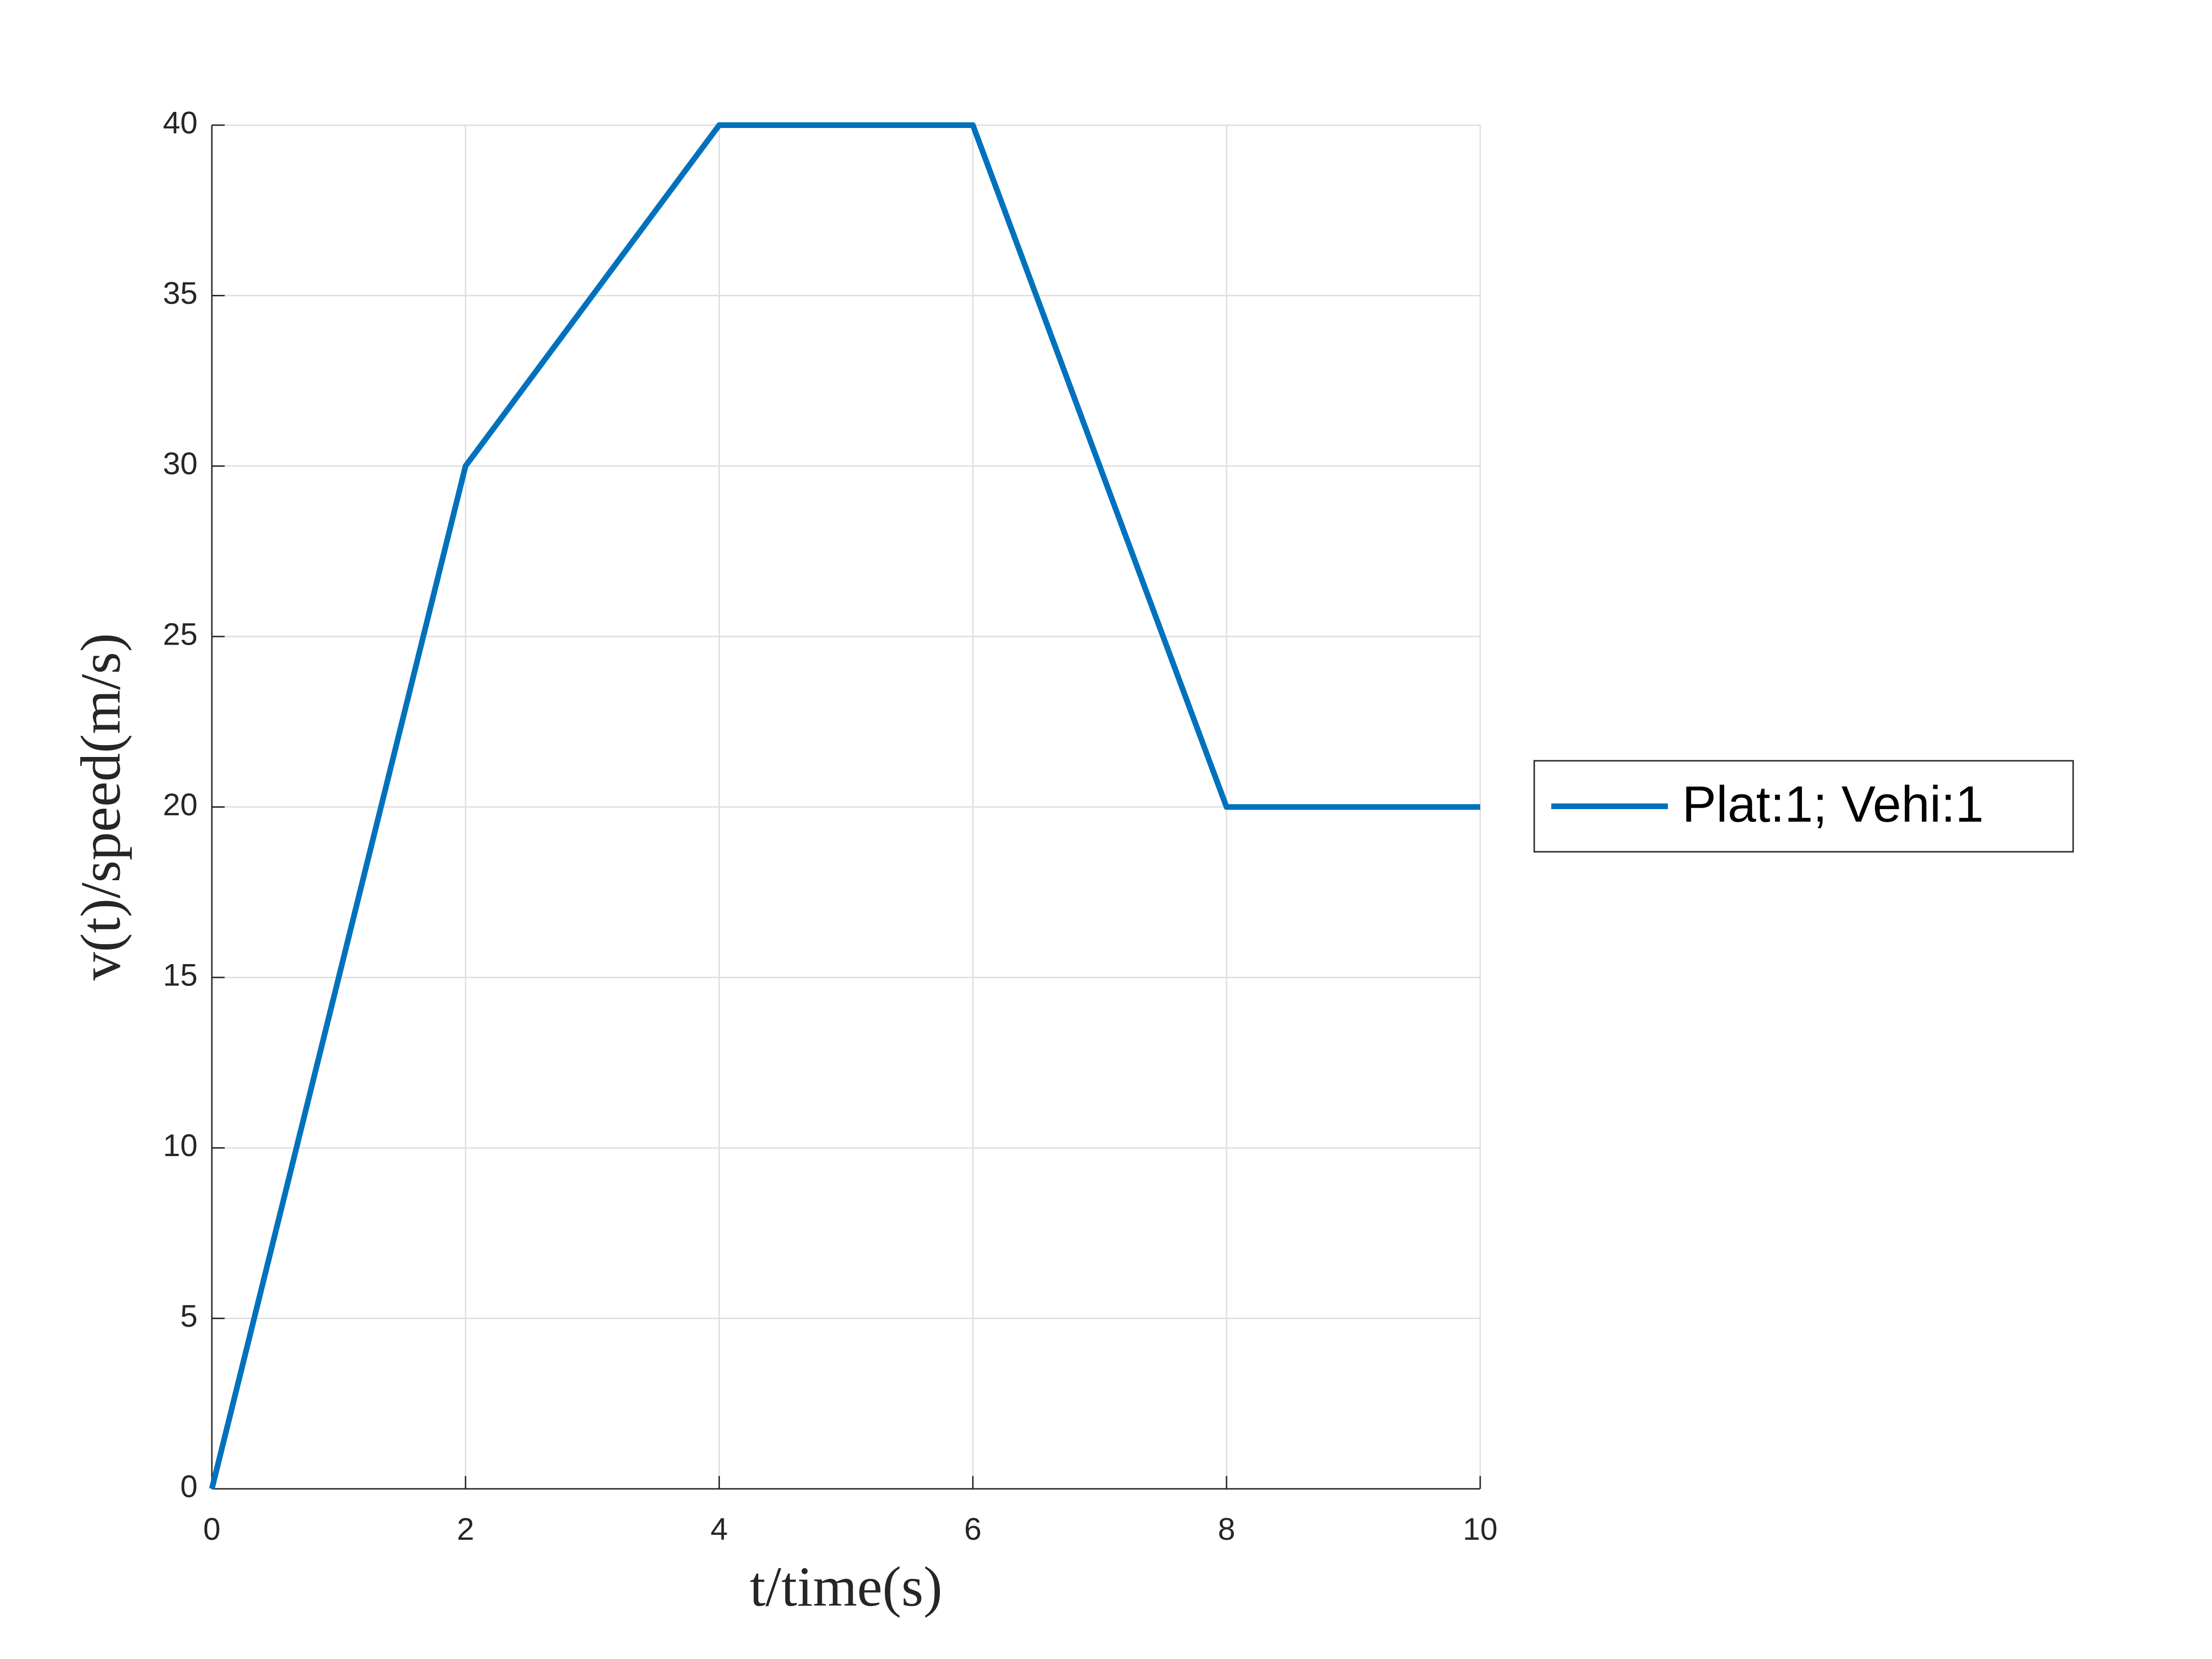 The height and width of the screenshot is (1659, 2212). I want to click on x-tick-label: 8, so click(1226, 1528).